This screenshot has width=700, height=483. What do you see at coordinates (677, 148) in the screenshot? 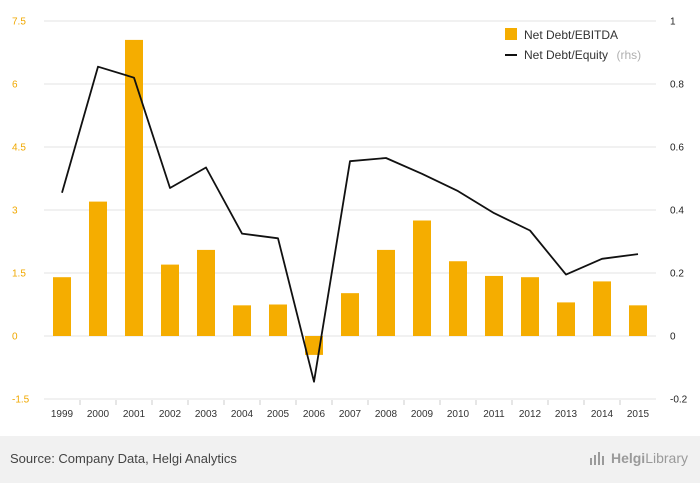
I see `y-right-tick-label: 0.6` at bounding box center [677, 148].